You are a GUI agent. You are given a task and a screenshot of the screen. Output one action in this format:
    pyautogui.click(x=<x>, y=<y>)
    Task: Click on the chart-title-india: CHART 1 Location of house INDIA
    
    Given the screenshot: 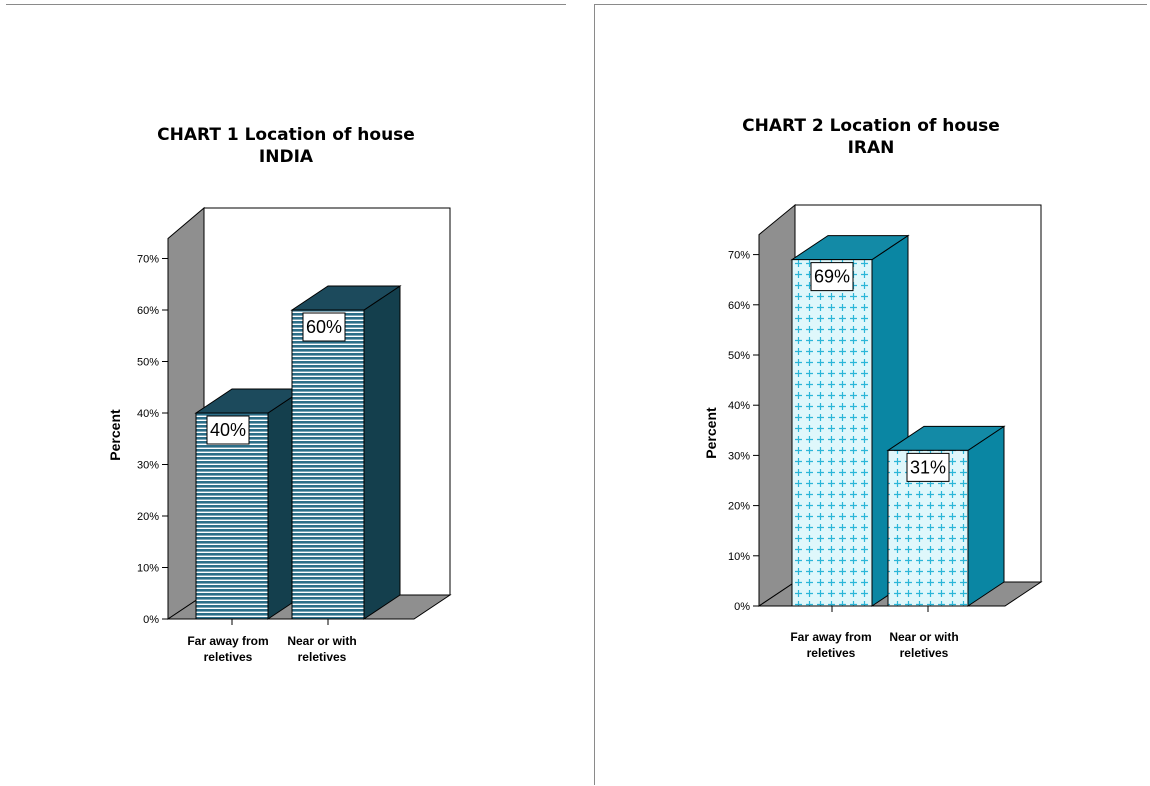 What is the action you would take?
    pyautogui.click(x=286, y=146)
    